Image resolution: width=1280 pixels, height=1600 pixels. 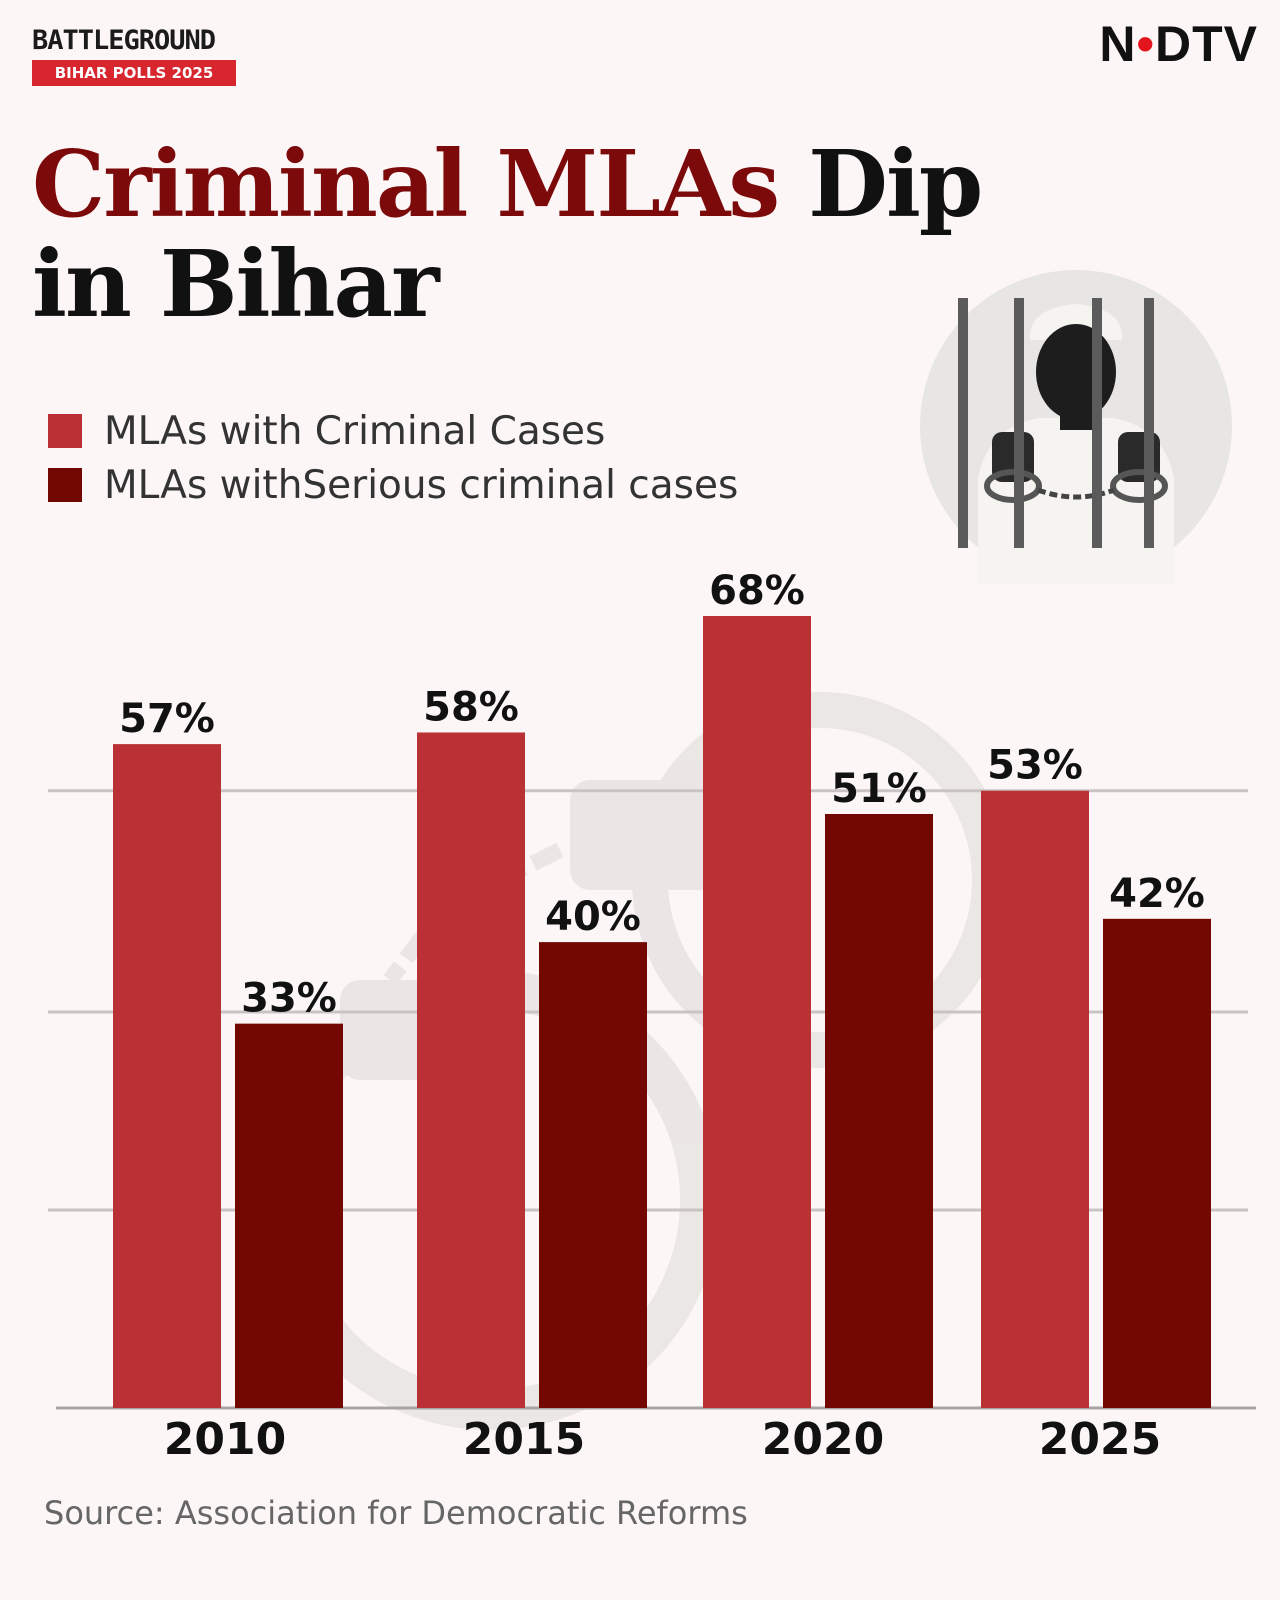 I want to click on tick-label-2015: 2015, so click(x=524, y=1439).